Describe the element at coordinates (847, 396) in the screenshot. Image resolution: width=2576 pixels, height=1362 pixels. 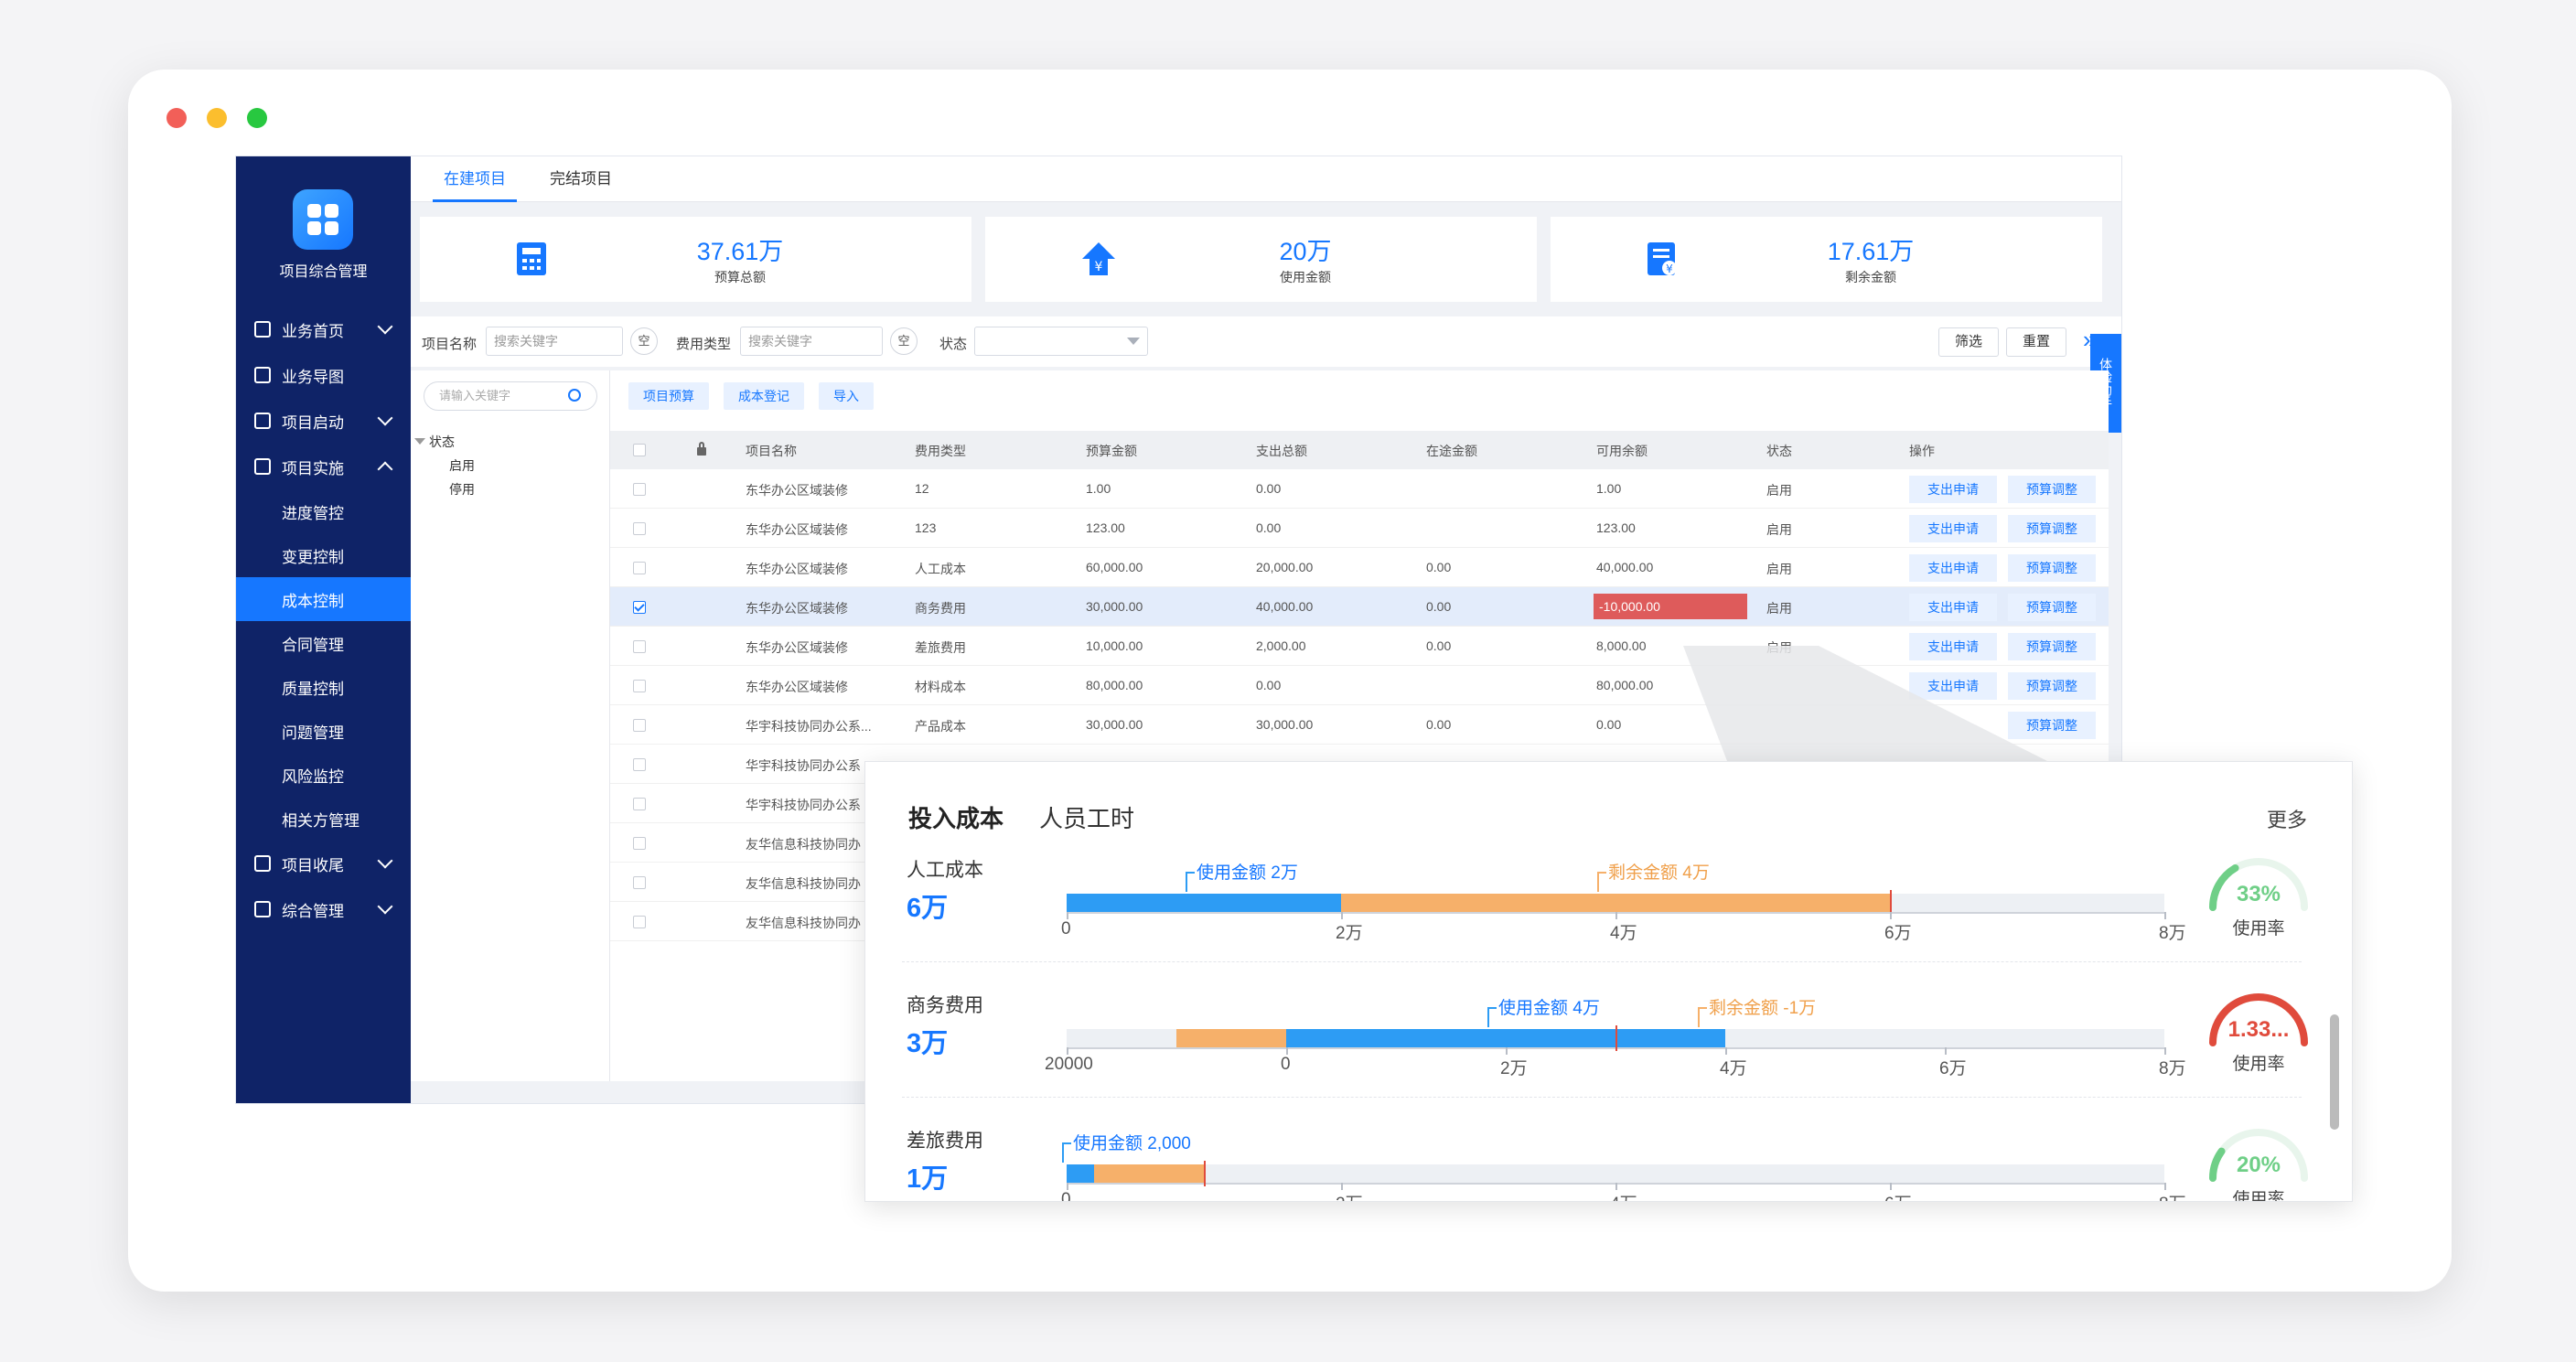
I see `import-button: 导入` at that location.